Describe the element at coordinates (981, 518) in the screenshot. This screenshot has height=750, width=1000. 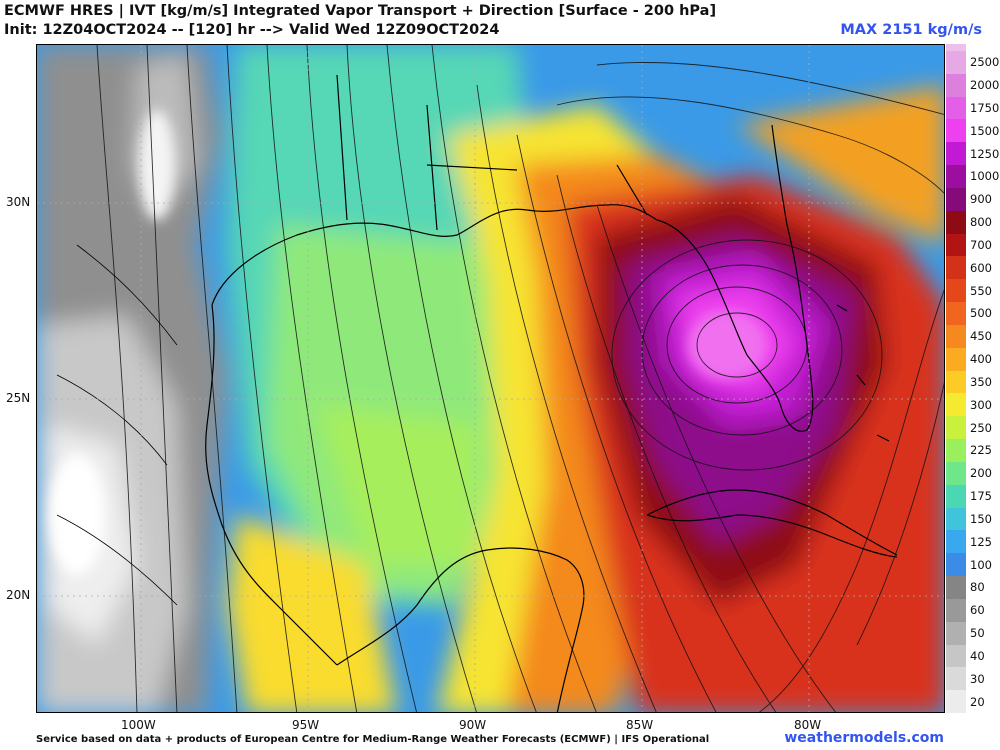
I see `colorbar-level-label: 150` at that location.